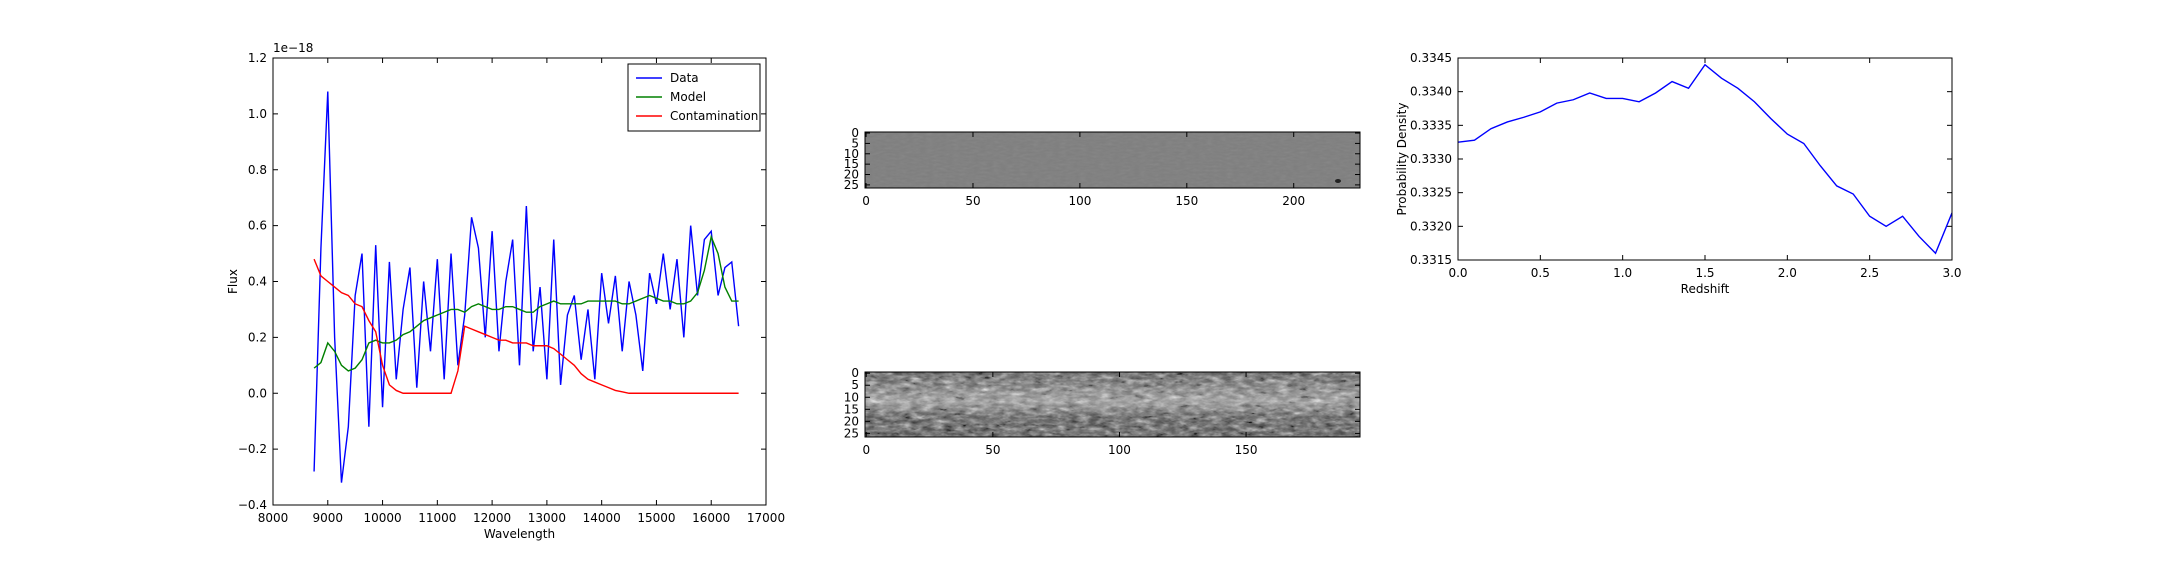 This screenshot has width=2160, height=576. What do you see at coordinates (1431, 58) in the screenshot?
I see `y-tick-label: 0.3345` at bounding box center [1431, 58].